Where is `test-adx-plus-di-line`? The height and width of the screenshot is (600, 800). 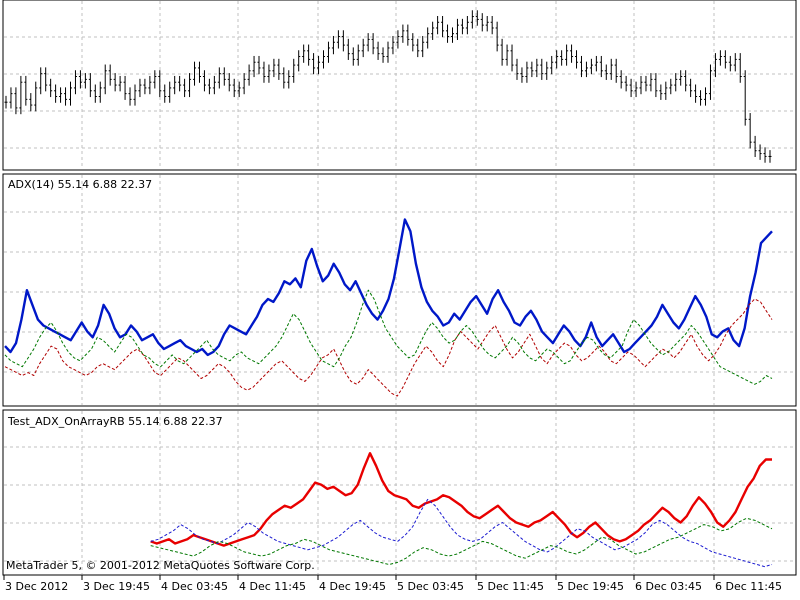
test-adx-plus-di-line is located at coordinates (461, 533).